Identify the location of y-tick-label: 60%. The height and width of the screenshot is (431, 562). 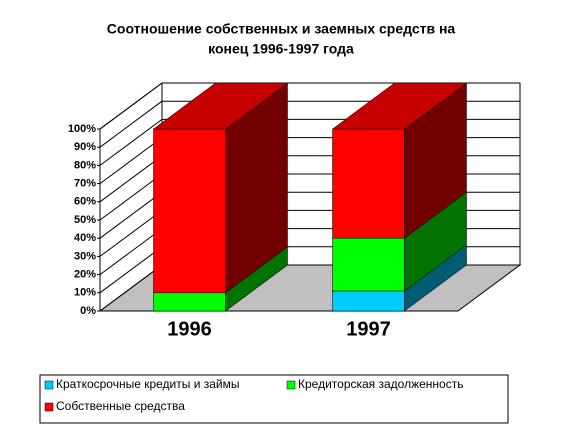
(85, 202).